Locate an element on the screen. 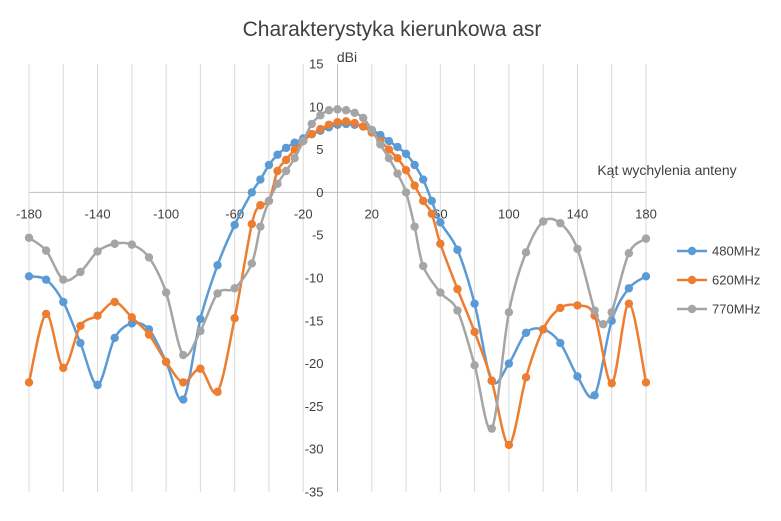 This screenshot has width=781, height=521. y-tick-label: 10 is located at coordinates (316, 106).